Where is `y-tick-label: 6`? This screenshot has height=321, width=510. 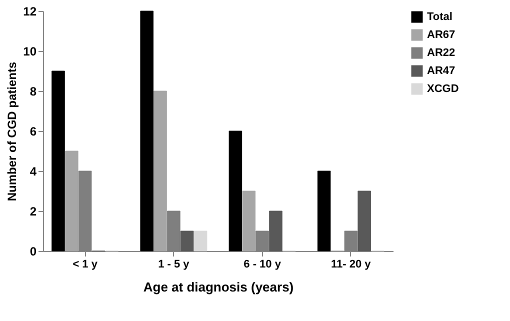 y-tick-label: 6 is located at coordinates (33, 131).